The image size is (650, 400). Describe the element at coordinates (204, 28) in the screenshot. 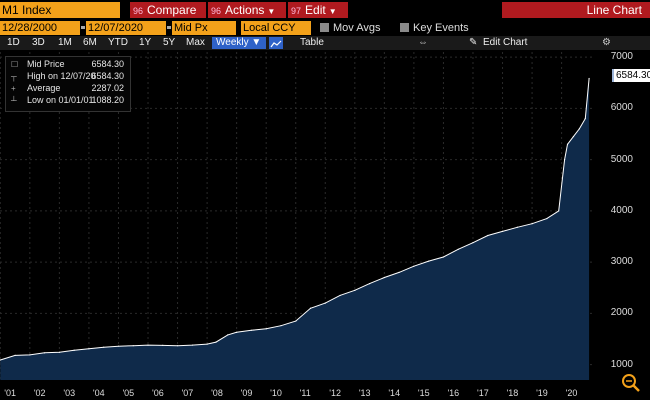

I see `price-field-select: Mid Px` at that location.